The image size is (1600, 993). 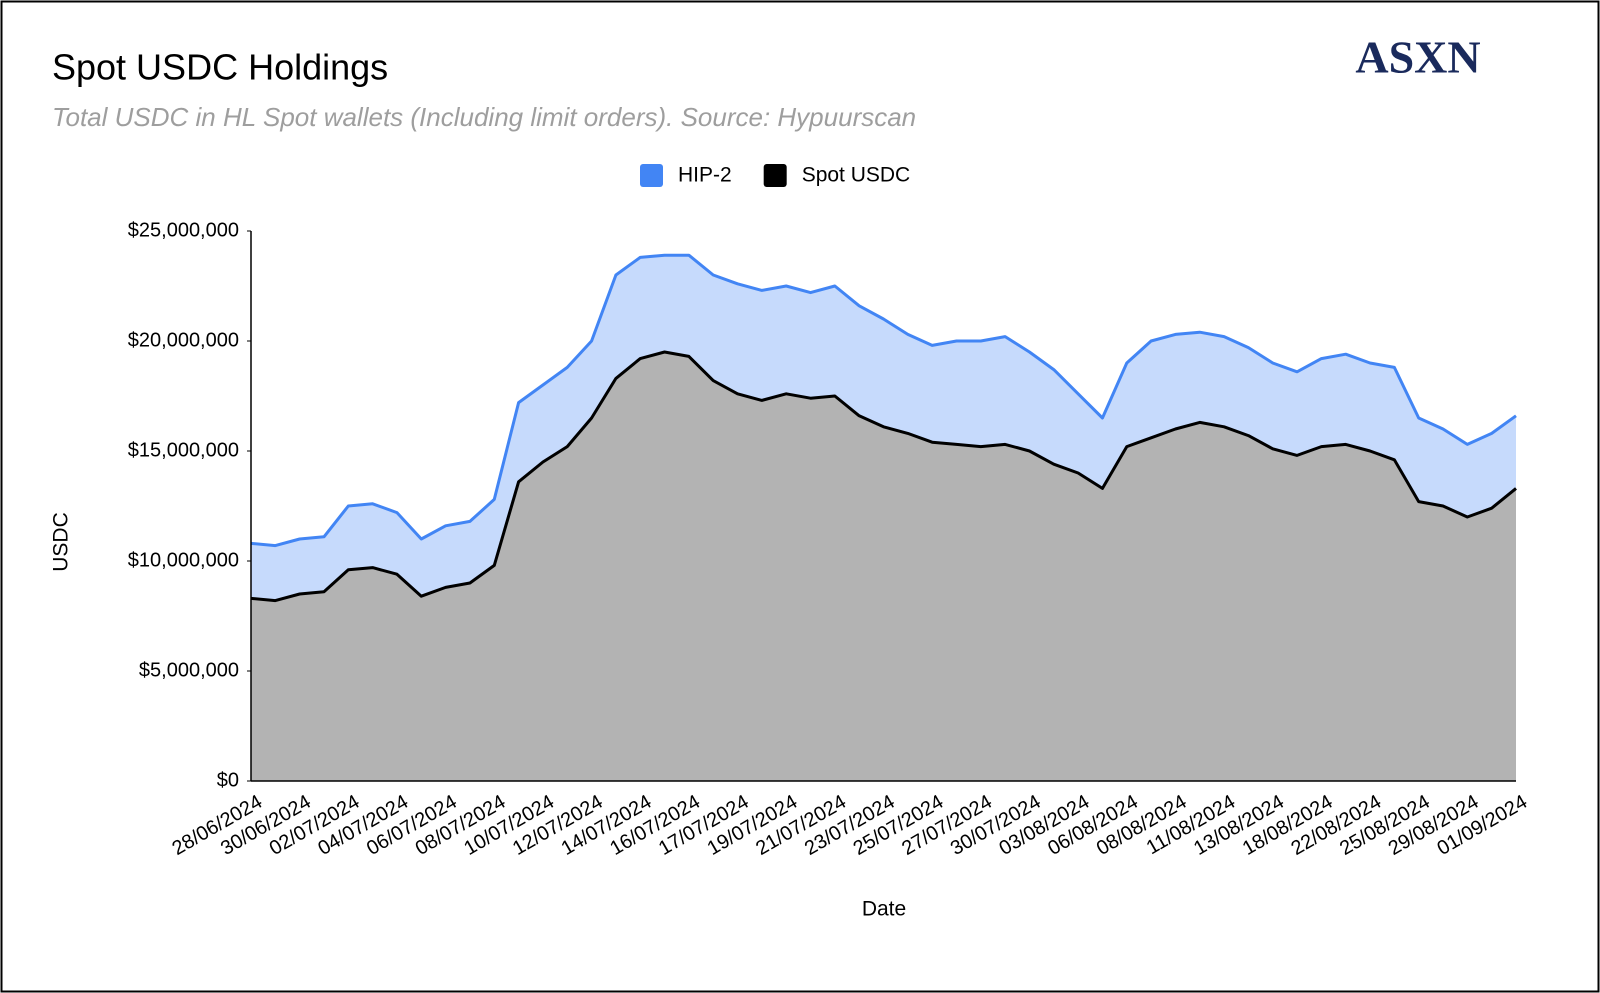 I want to click on logo: ASXN, so click(x=1417, y=57).